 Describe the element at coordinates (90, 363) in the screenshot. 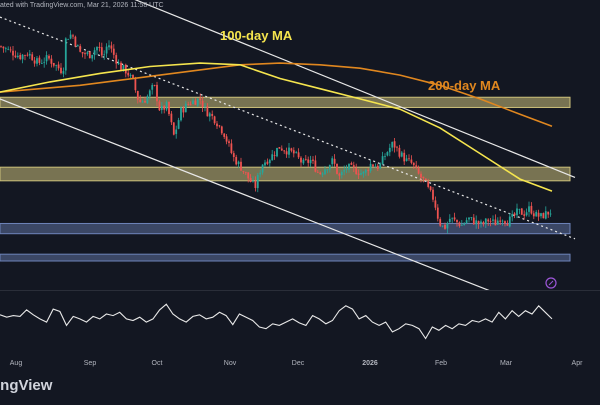

I see `x-tick-label: Sep` at that location.